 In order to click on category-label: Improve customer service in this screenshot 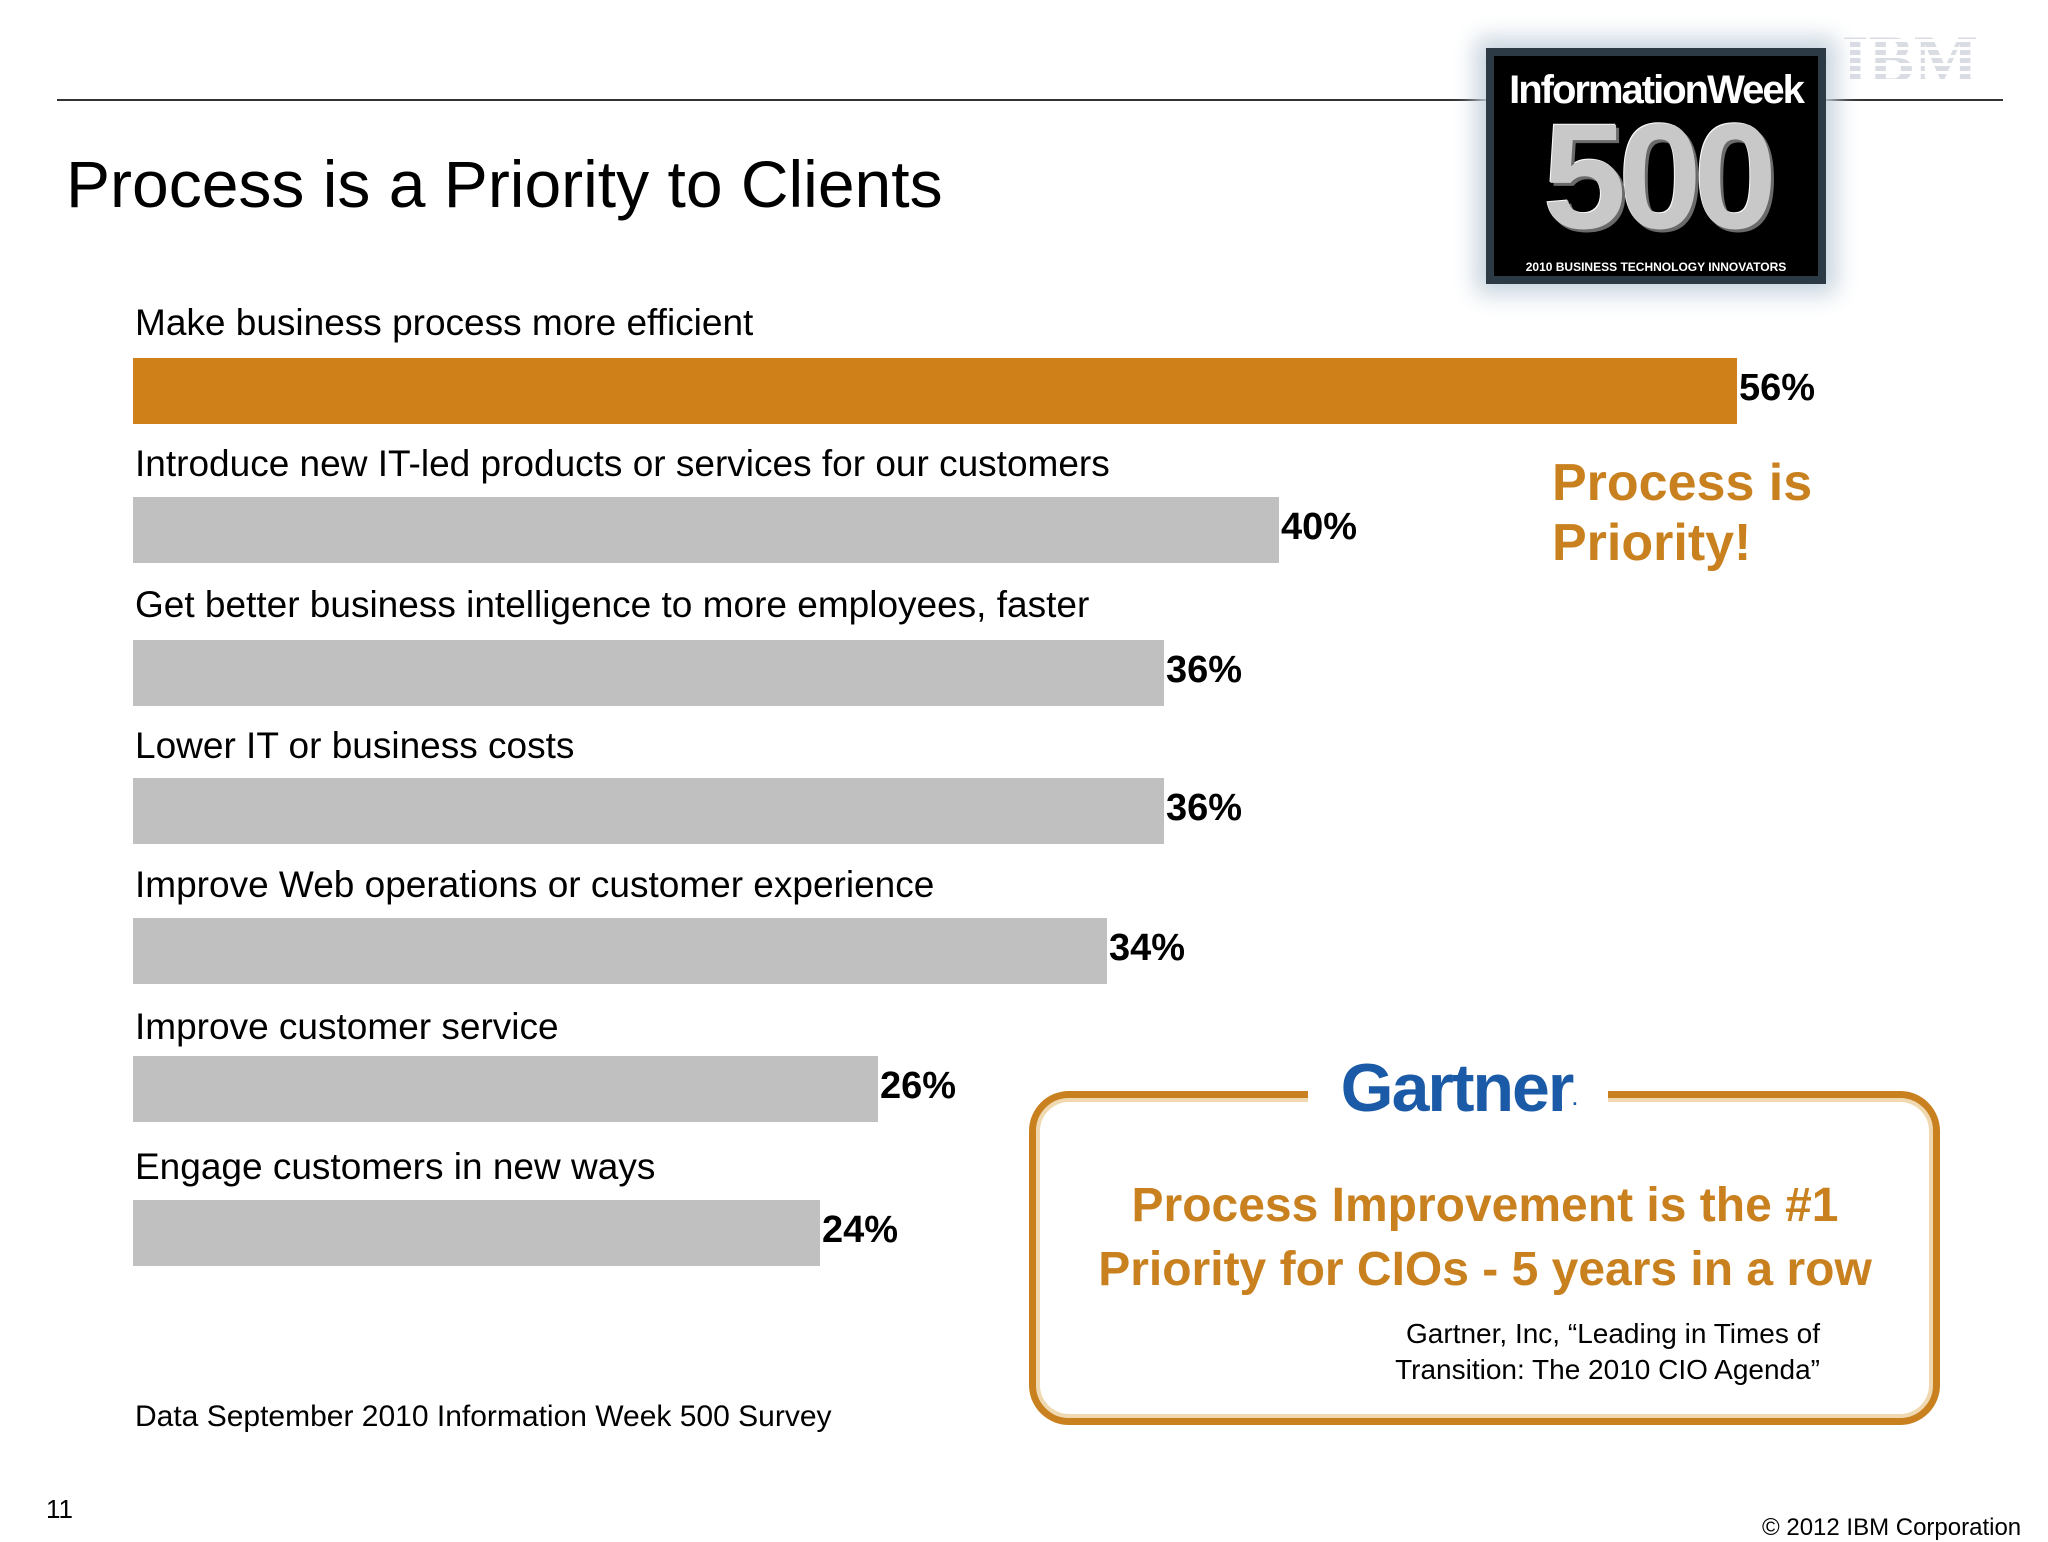, I will do `click(347, 1026)`.